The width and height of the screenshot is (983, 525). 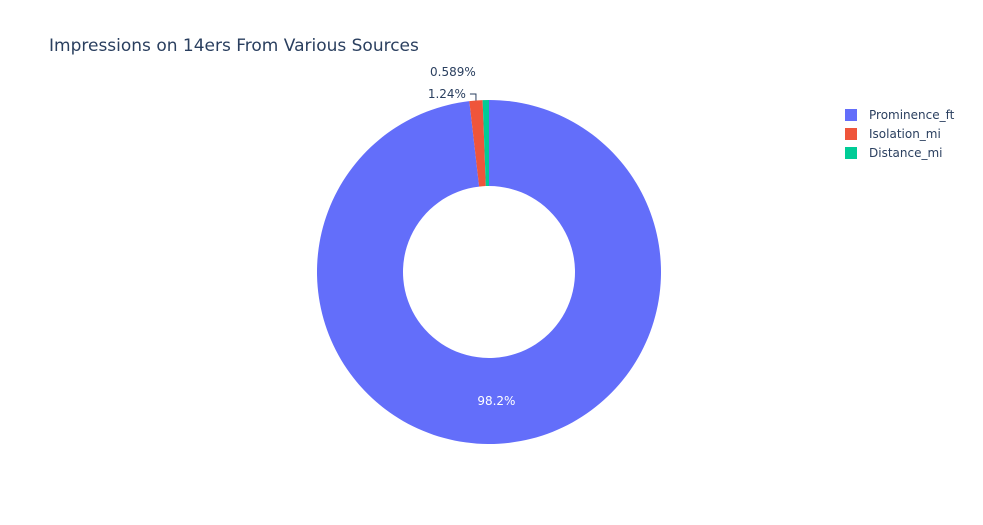 What do you see at coordinates (906, 153) in the screenshot?
I see `legend-label: Distance_mi` at bounding box center [906, 153].